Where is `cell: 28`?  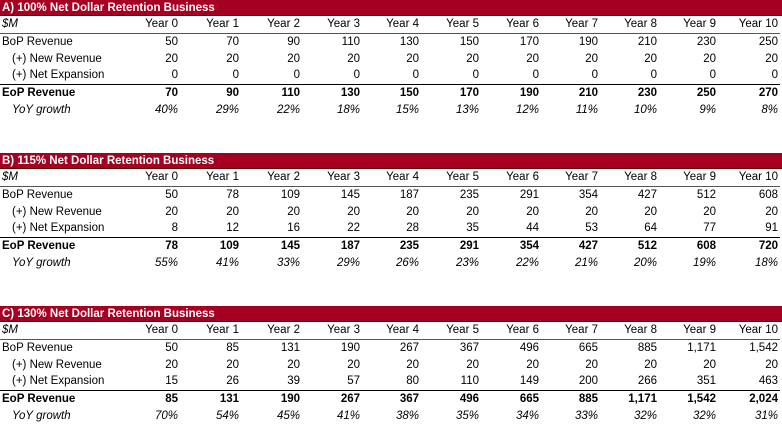 cell: 28 is located at coordinates (412, 228).